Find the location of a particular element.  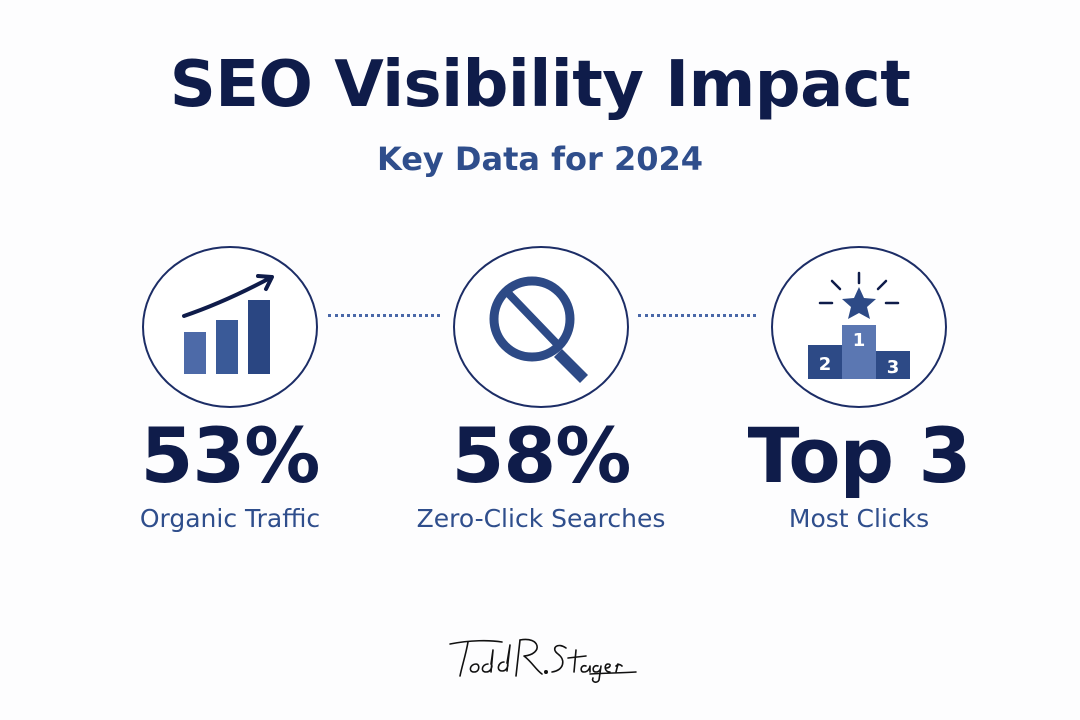

sparkle-lines is located at coordinates (859, 288).